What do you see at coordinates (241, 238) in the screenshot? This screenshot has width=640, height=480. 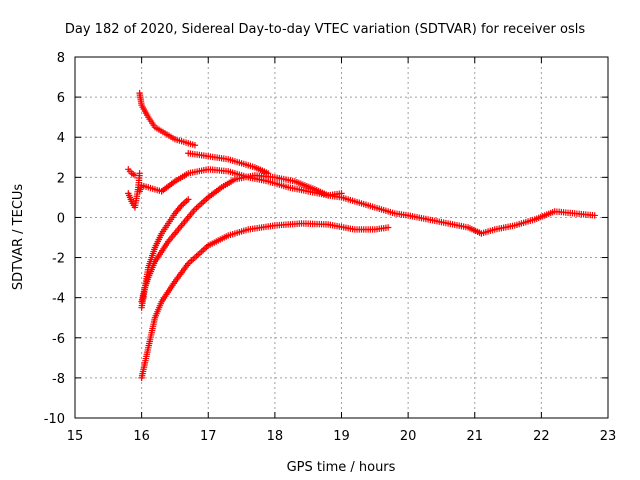 I see `series-track-e` at bounding box center [241, 238].